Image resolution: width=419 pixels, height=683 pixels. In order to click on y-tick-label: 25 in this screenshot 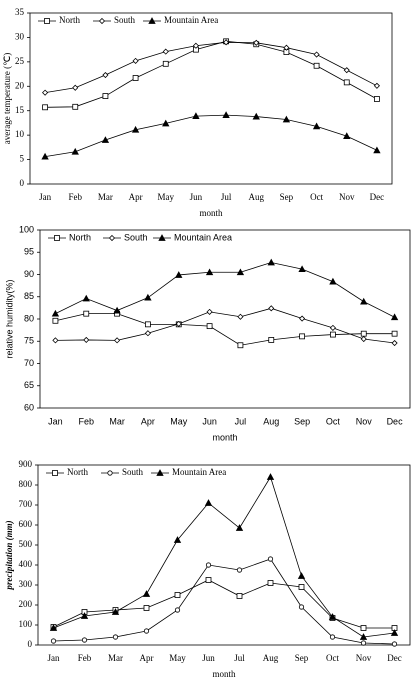, I will do `click(20, 61)`.